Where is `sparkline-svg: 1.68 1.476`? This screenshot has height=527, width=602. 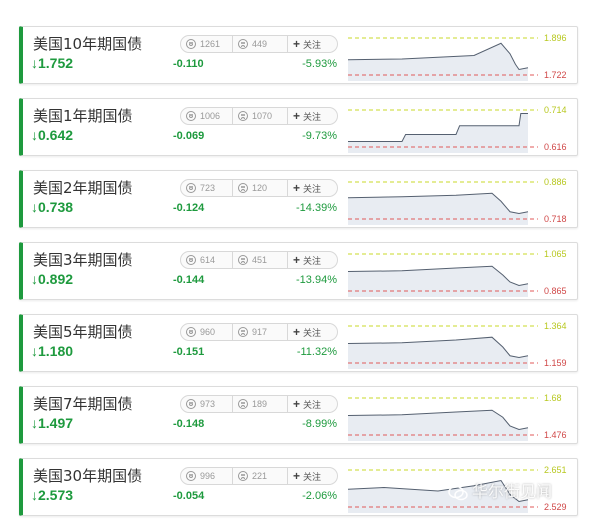
sparkline-svg: 1.68 1.476 is located at coordinates (457, 417).